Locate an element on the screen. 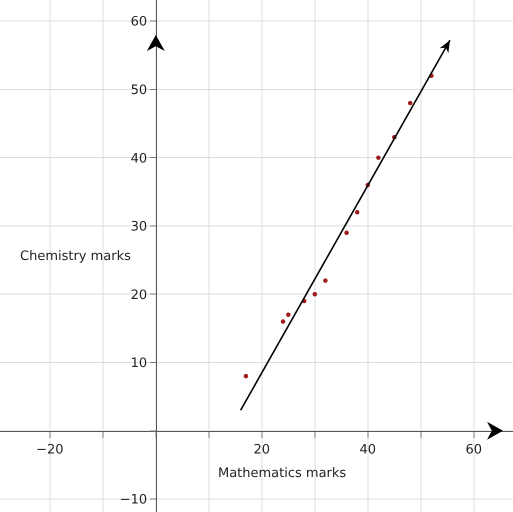 This screenshot has height=512, width=513. y-tick-label: 10 is located at coordinates (139, 364).